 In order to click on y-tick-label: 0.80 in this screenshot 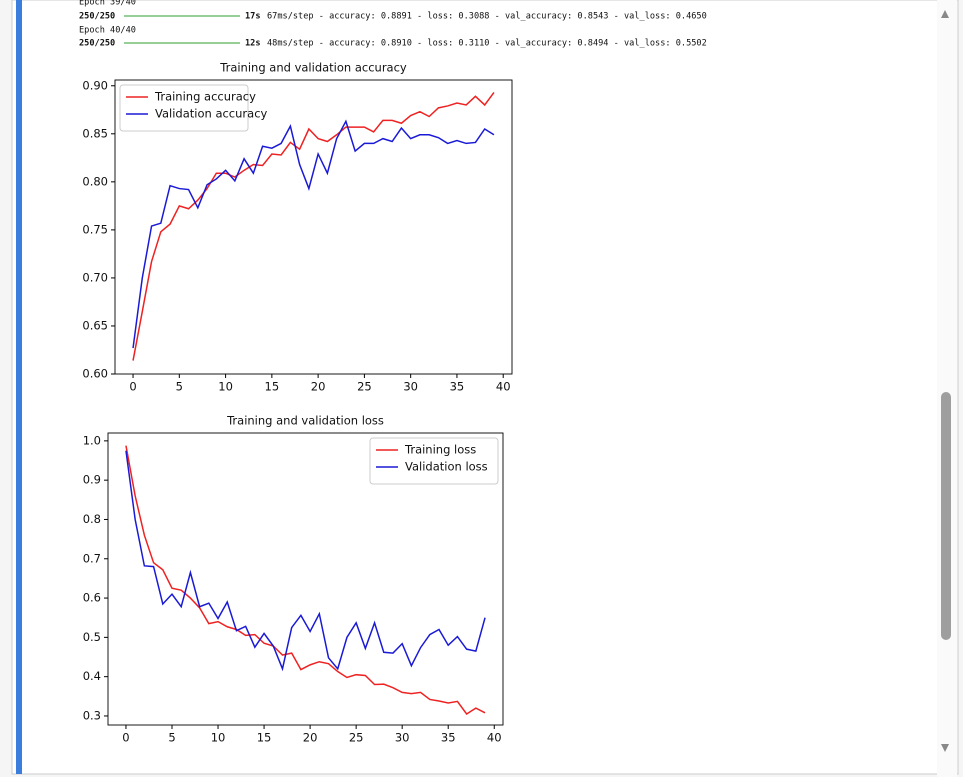, I will do `click(95, 181)`.